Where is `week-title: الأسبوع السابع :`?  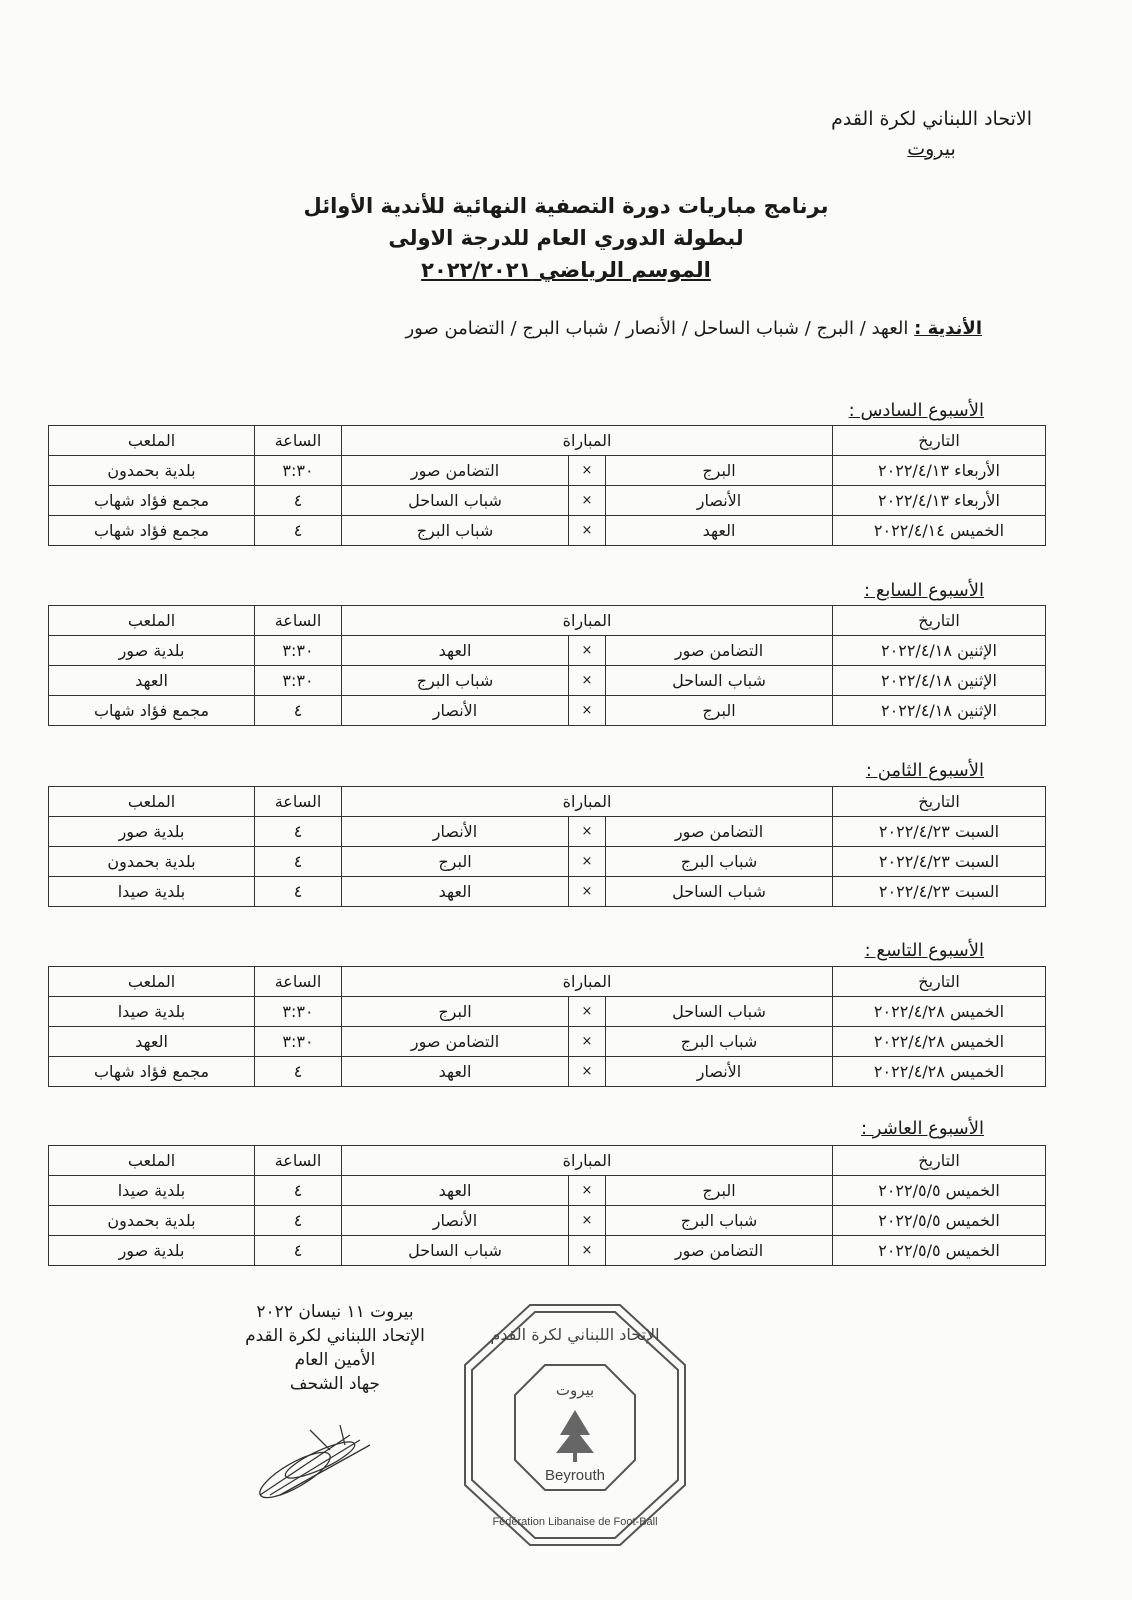
week-title: الأسبوع السابع : is located at coordinates (924, 590).